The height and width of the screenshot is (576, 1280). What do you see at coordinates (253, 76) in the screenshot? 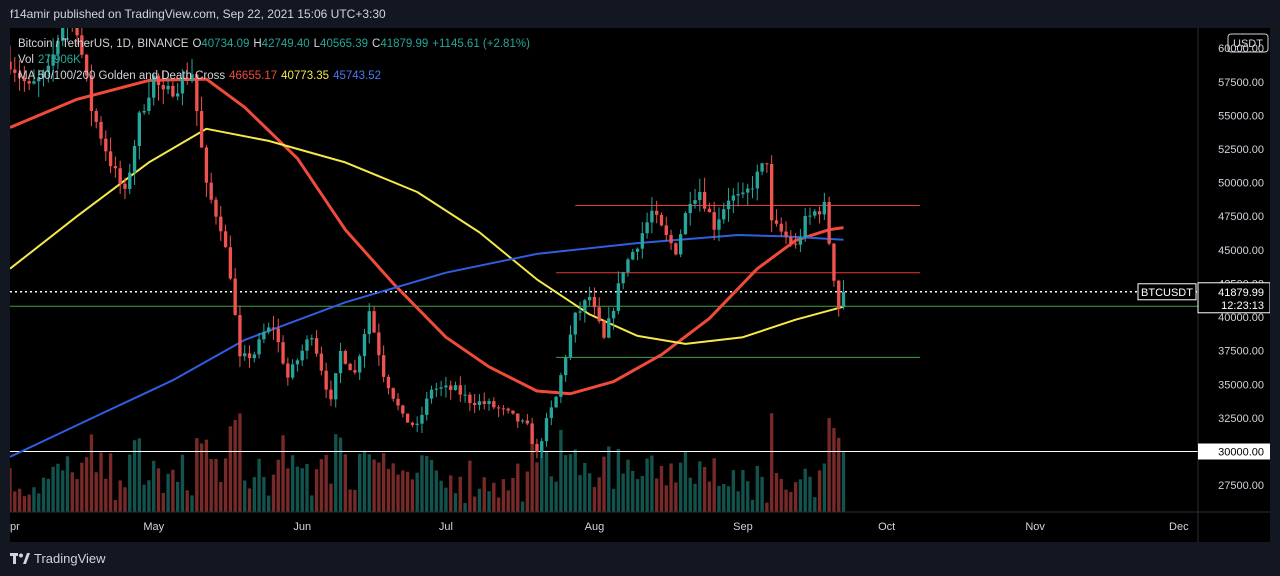
I see `ma50-value: 46655.17` at bounding box center [253, 76].